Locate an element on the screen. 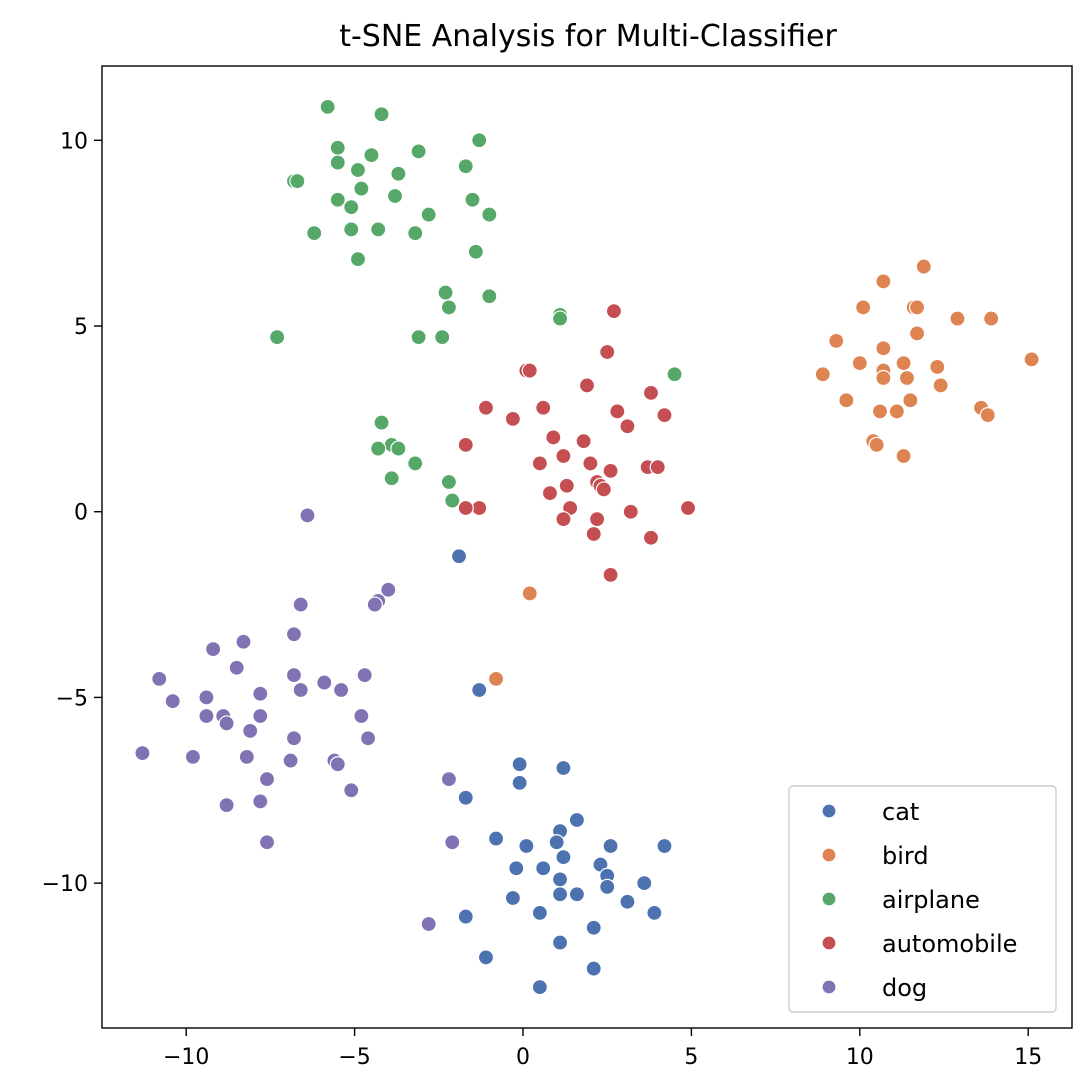  series-cat is located at coordinates (561, 772).